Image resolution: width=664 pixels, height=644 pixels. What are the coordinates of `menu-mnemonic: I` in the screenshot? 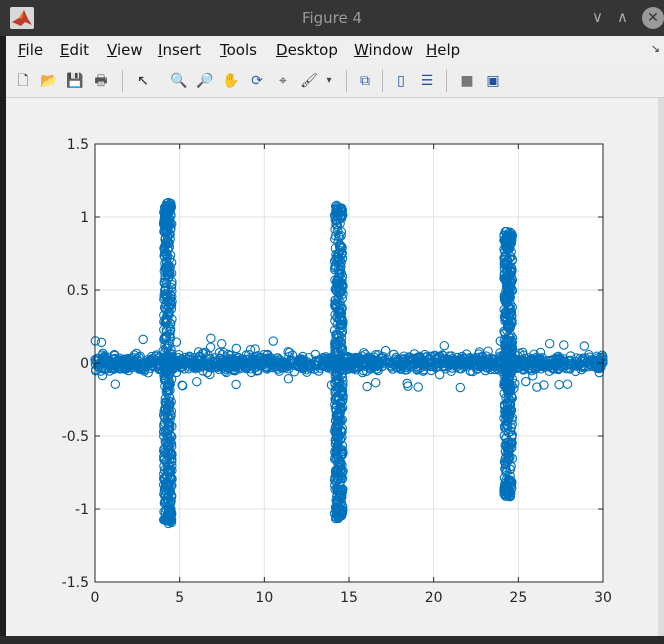 It's located at (160, 50).